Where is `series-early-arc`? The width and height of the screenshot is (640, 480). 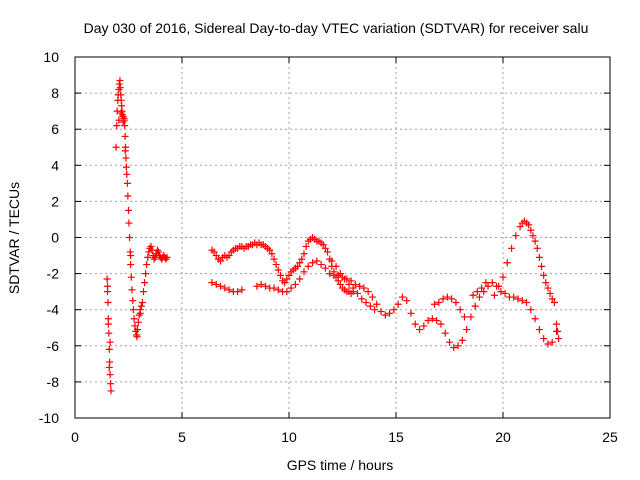 series-early-arc is located at coordinates (137, 235).